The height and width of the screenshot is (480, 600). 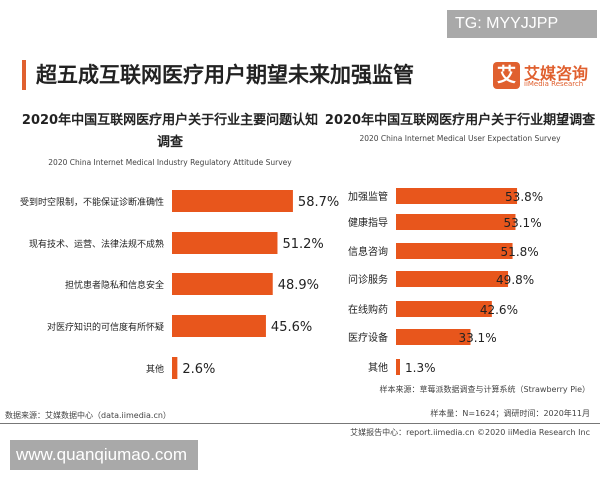 What do you see at coordinates (510, 413) in the screenshot?
I see `sample-size: 样本量：N=1624；调研时间：2020年11月` at bounding box center [510, 413].